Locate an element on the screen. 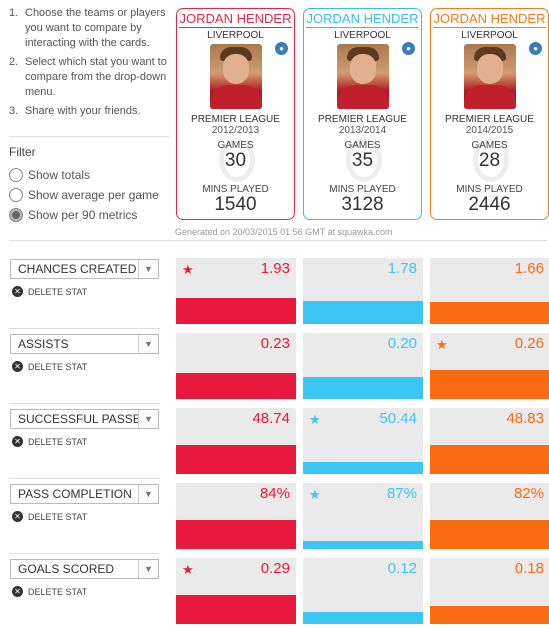  stat-value: 0.23 is located at coordinates (275, 343).